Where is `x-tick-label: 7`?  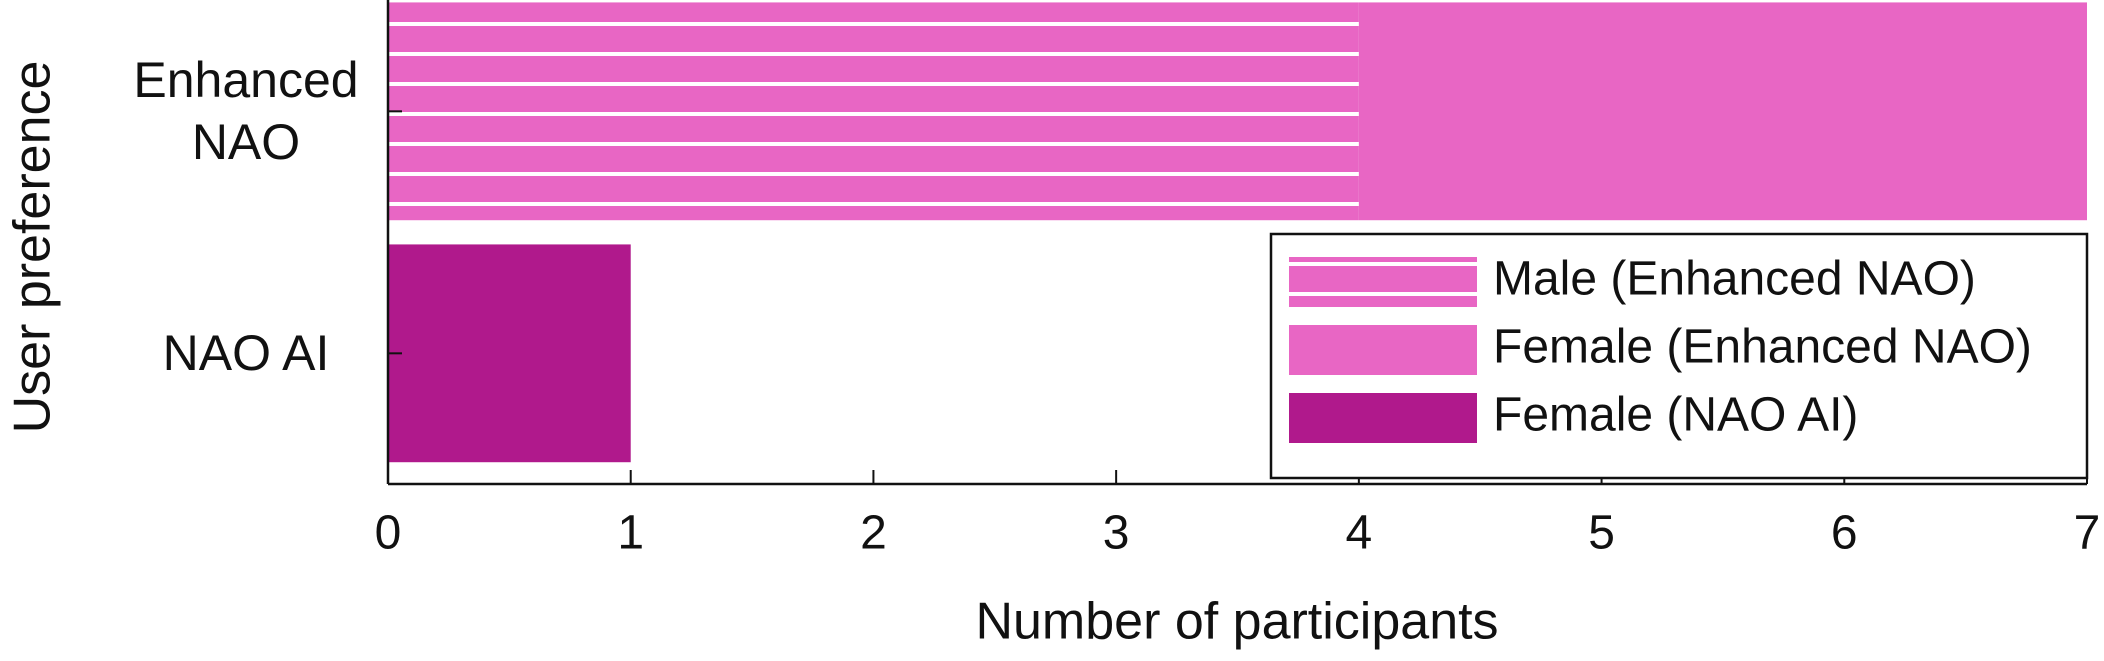 x-tick-label: 7 is located at coordinates (2087, 533).